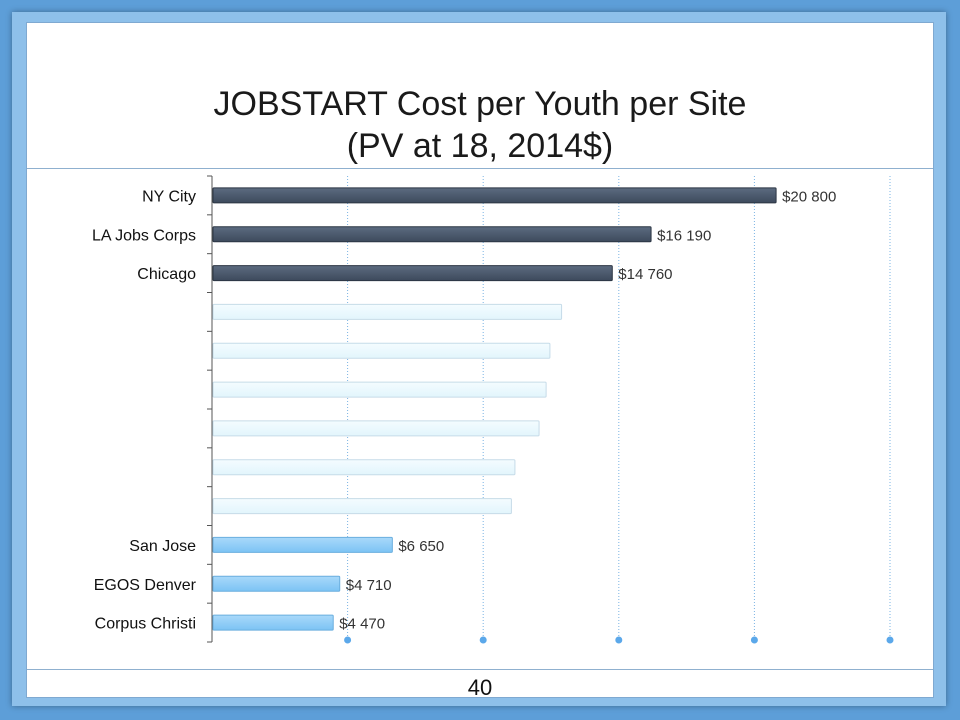  Describe the element at coordinates (421, 546) in the screenshot. I see `data-label: $6 650` at that location.